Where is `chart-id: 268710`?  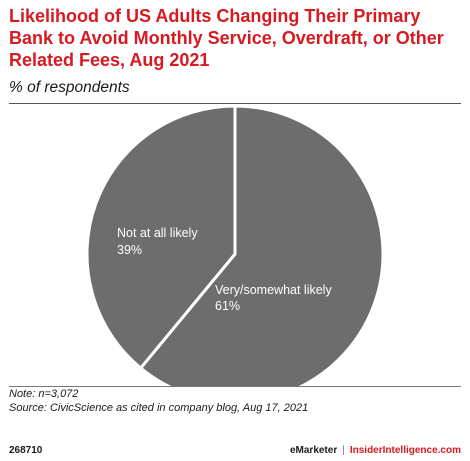 chart-id: 268710 is located at coordinates (26, 450).